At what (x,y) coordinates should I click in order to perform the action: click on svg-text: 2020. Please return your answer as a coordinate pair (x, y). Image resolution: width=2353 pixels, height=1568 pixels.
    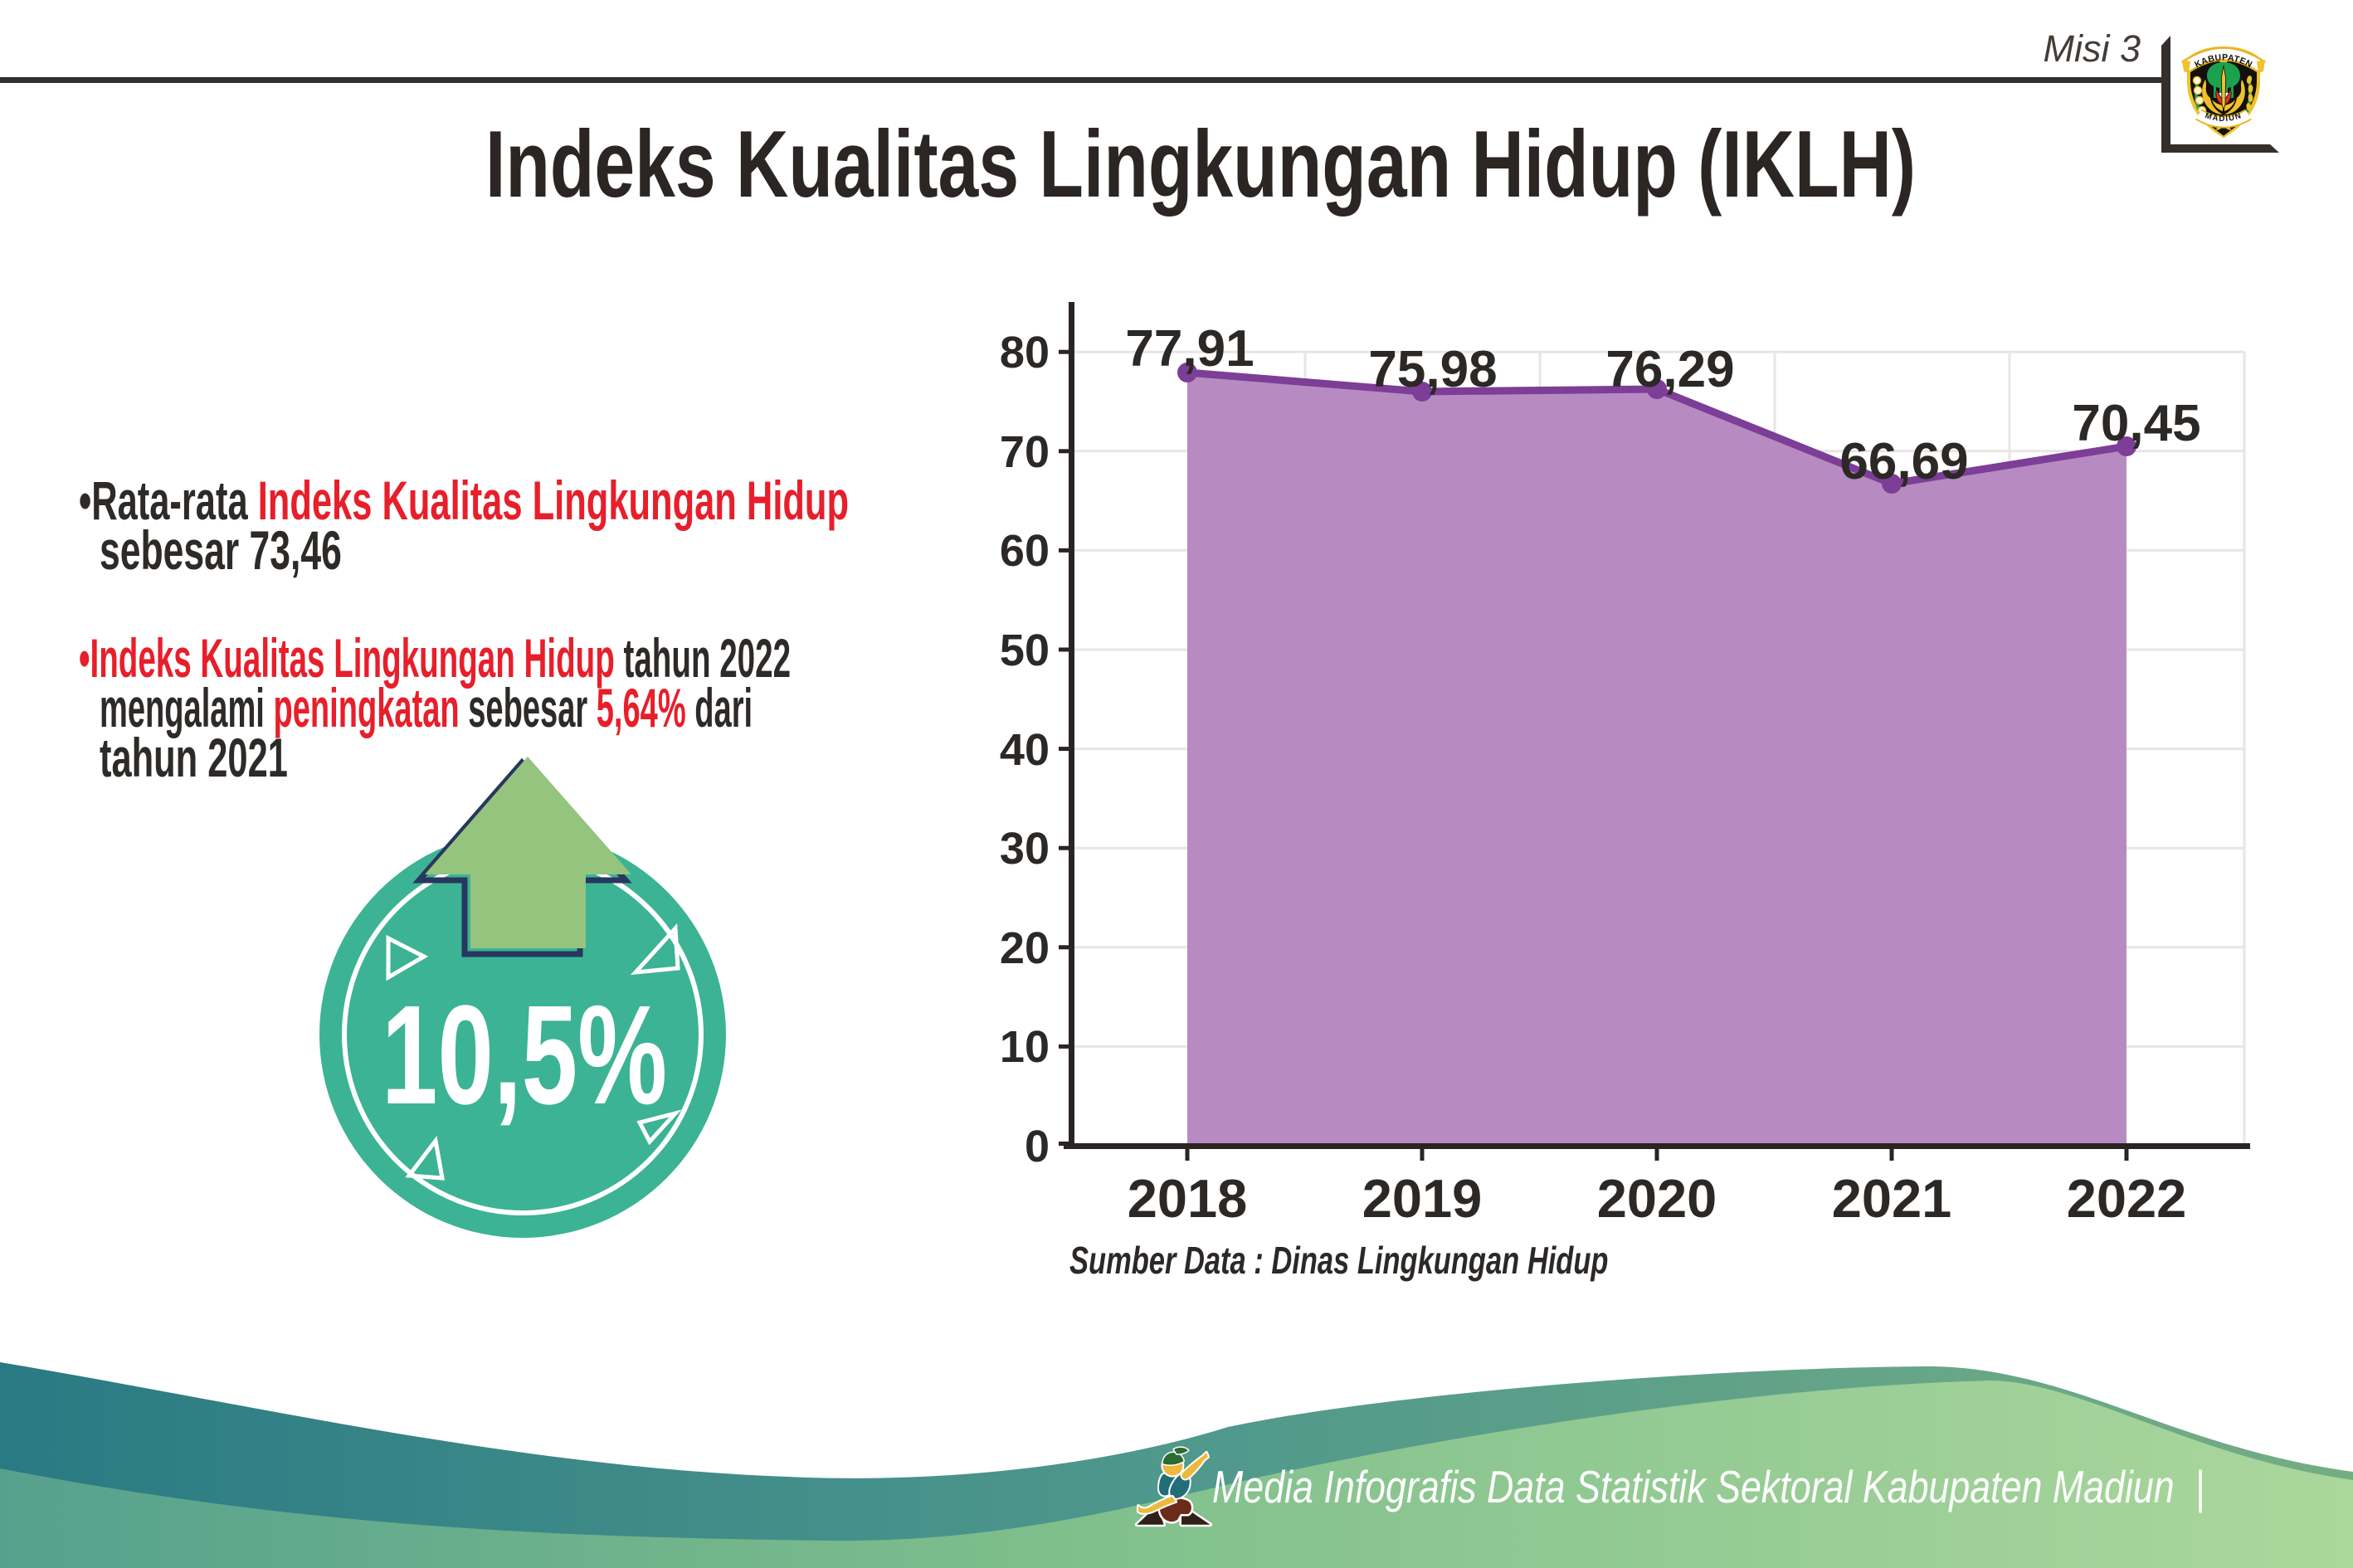
    Looking at the image, I should click on (1657, 1198).